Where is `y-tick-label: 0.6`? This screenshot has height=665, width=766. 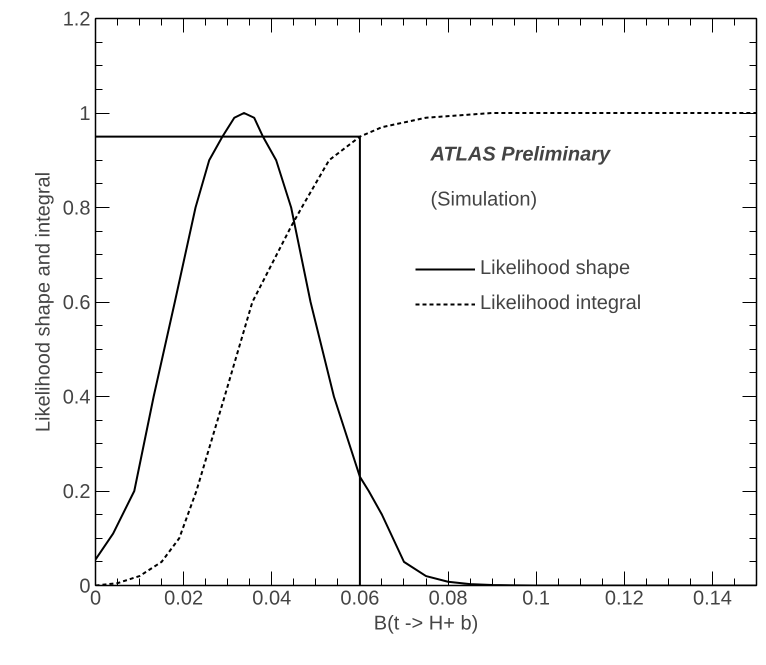
y-tick-label: 0.6 is located at coordinates (76, 303).